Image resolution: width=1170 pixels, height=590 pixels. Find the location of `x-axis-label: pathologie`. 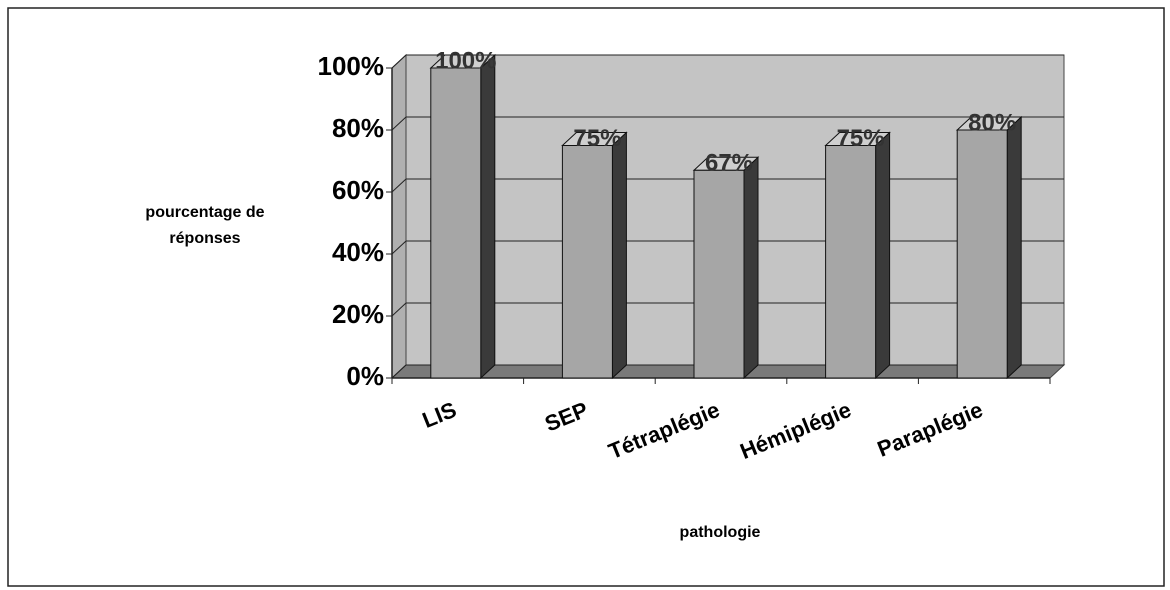

x-axis-label: pathologie is located at coordinates (720, 532).